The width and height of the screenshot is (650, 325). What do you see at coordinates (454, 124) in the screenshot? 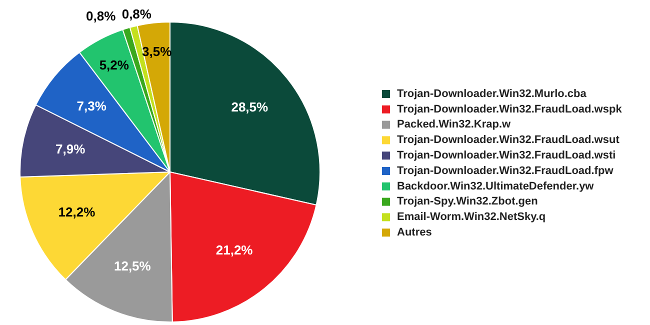
I see `legend-label: Packed.Win32.Krap.w` at bounding box center [454, 124].